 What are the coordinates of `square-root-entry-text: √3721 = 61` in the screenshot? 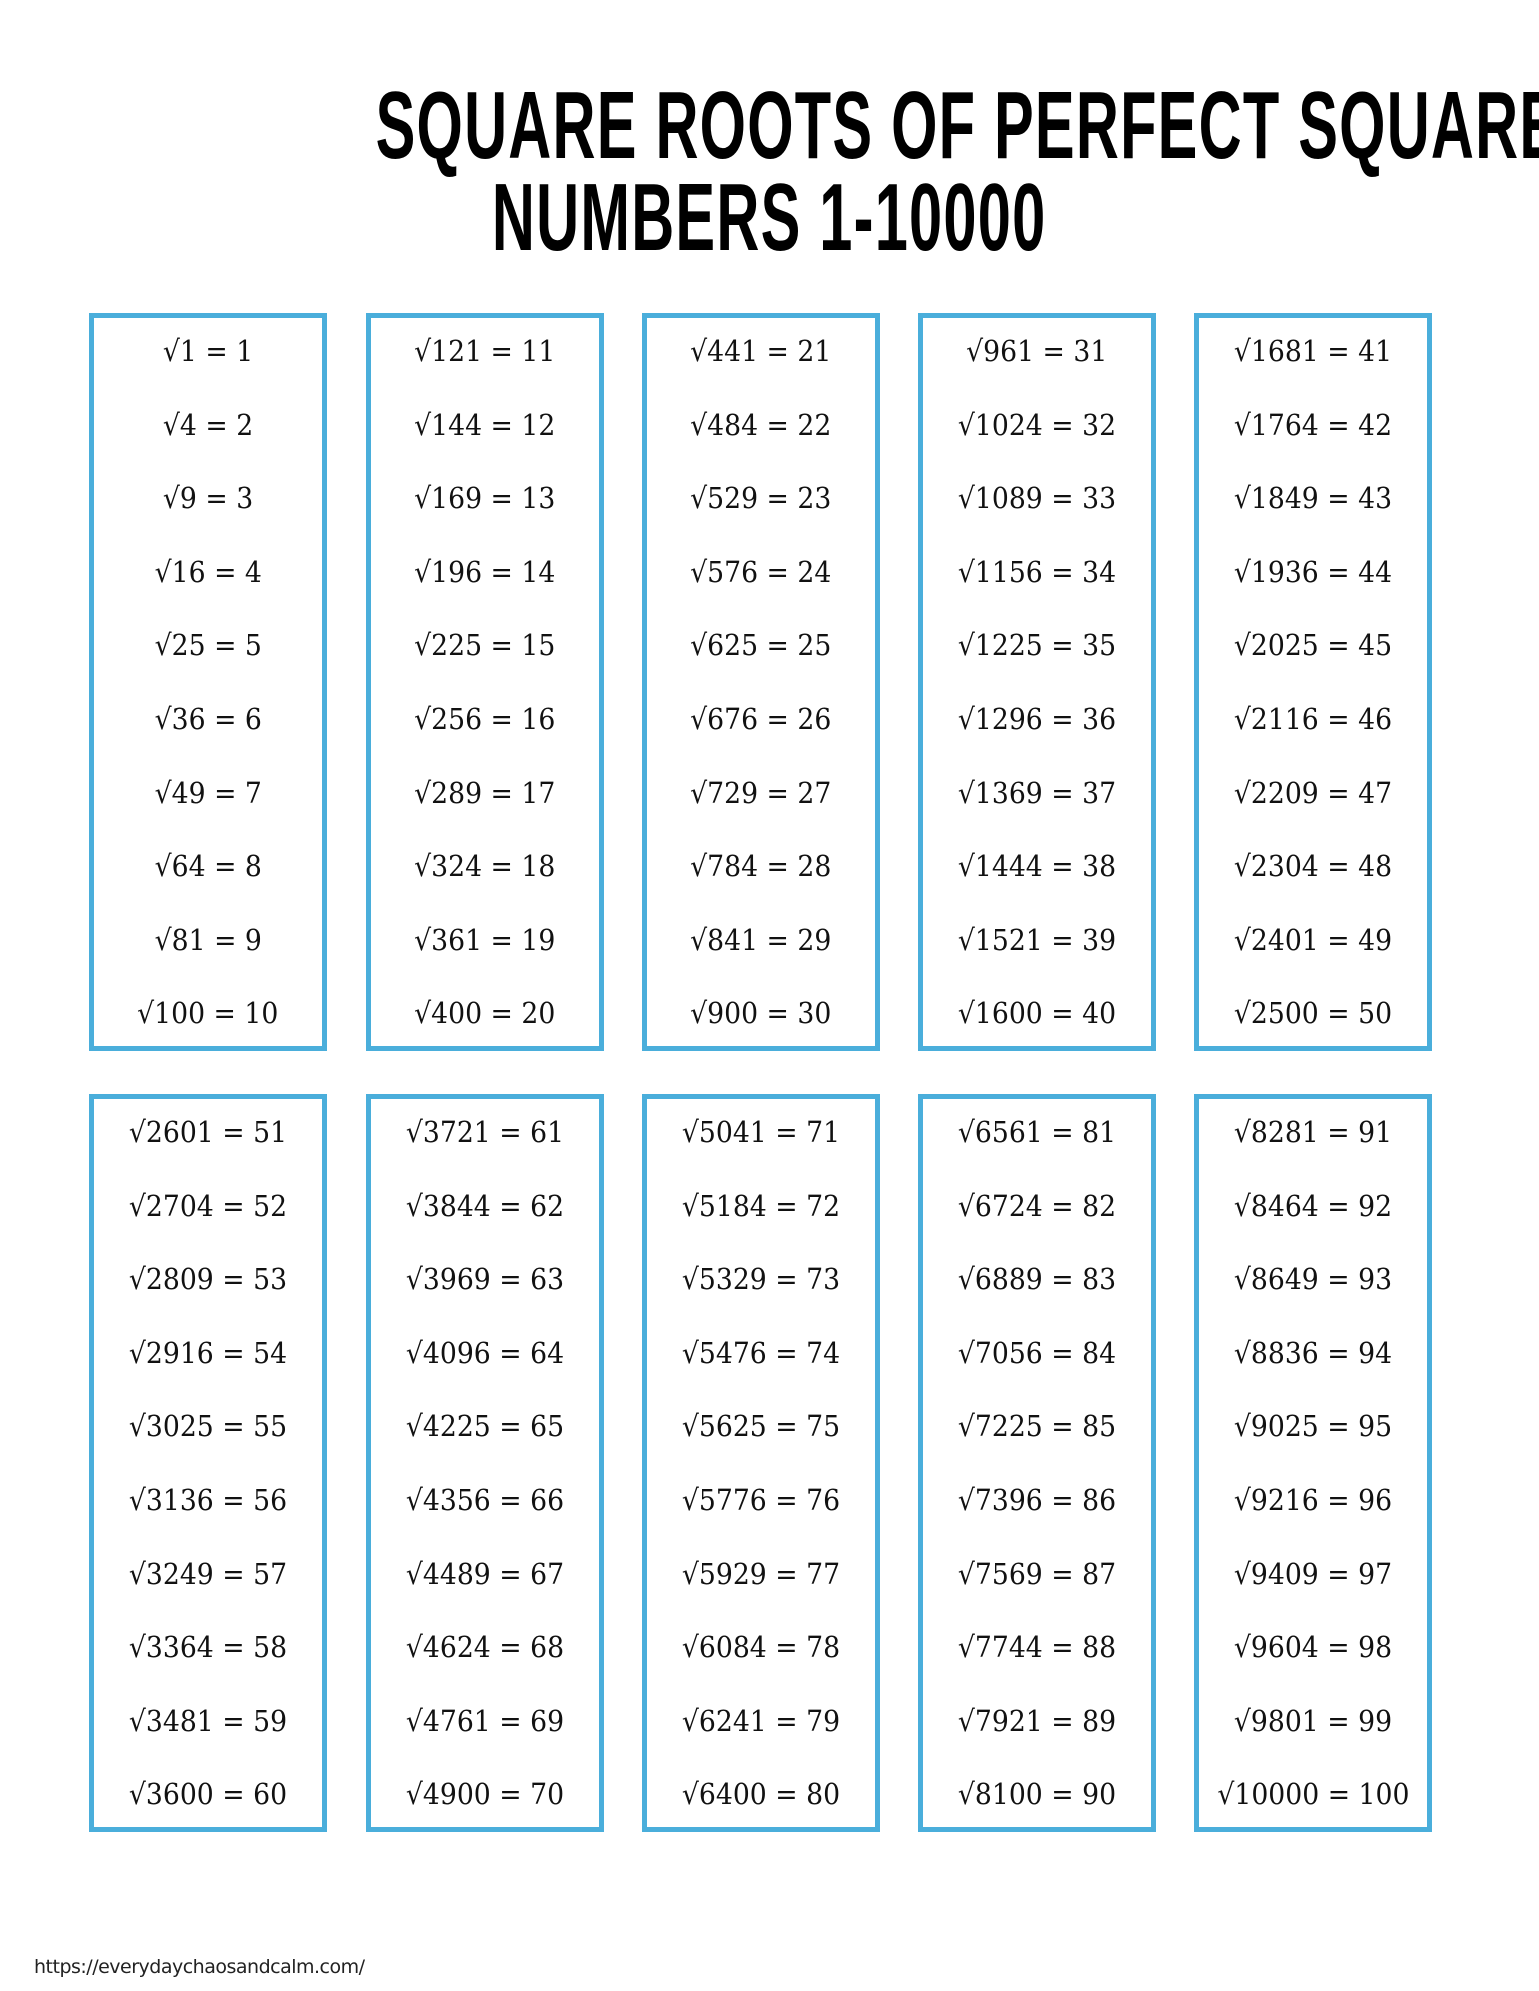 It's located at (485, 1132).